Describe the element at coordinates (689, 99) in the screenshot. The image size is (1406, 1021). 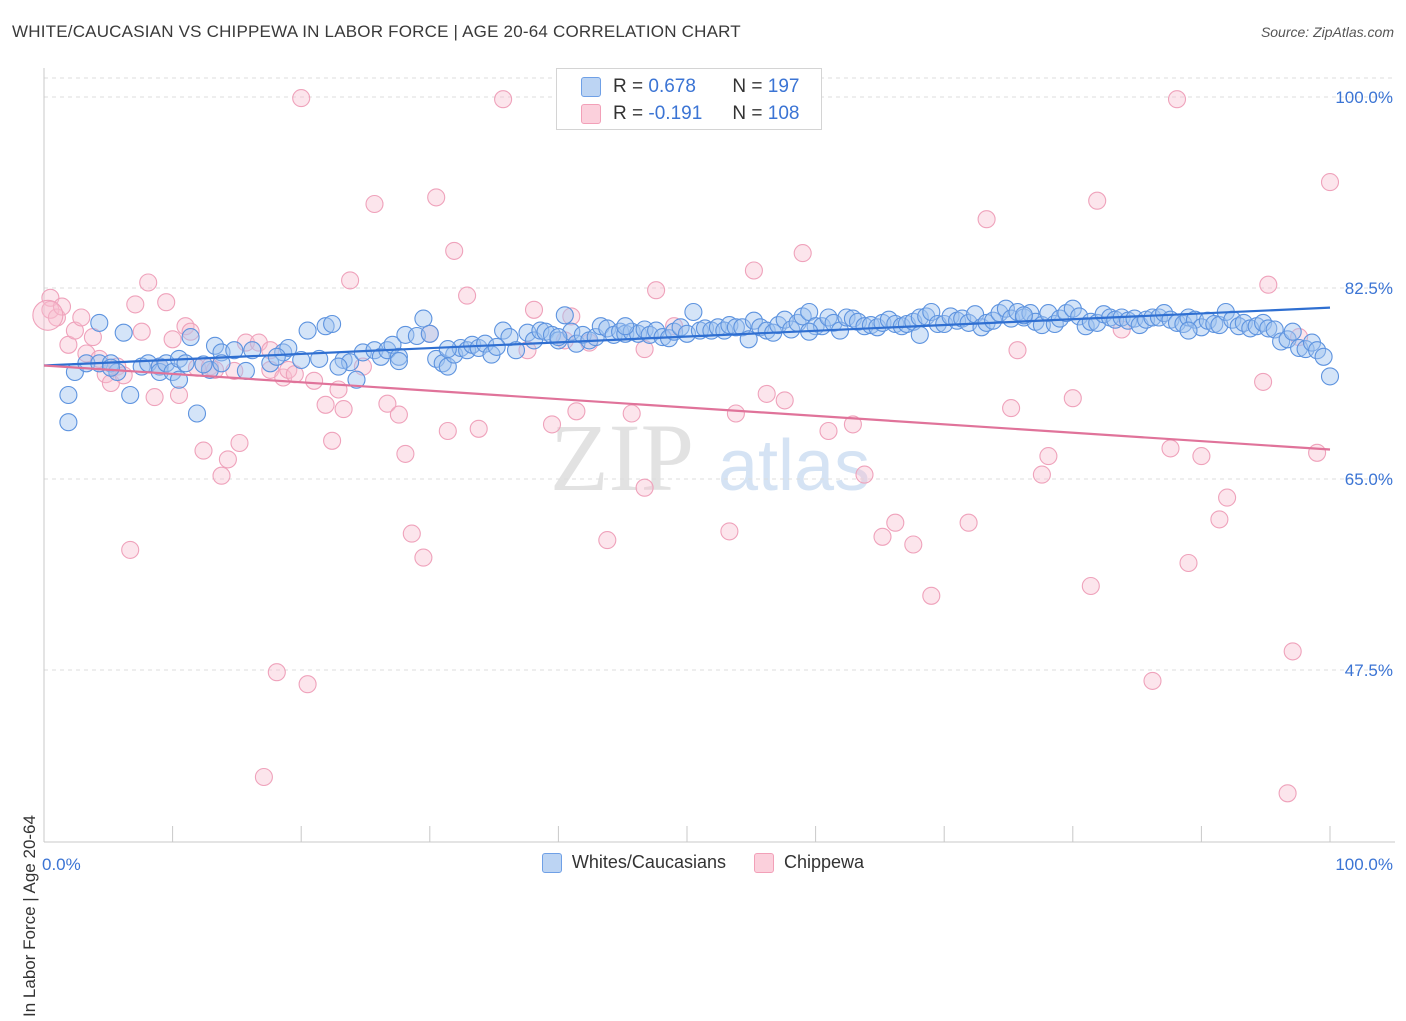
I see `stats-legend: R = 0.678 N = 197 R = -0.191 N = 108` at that location.